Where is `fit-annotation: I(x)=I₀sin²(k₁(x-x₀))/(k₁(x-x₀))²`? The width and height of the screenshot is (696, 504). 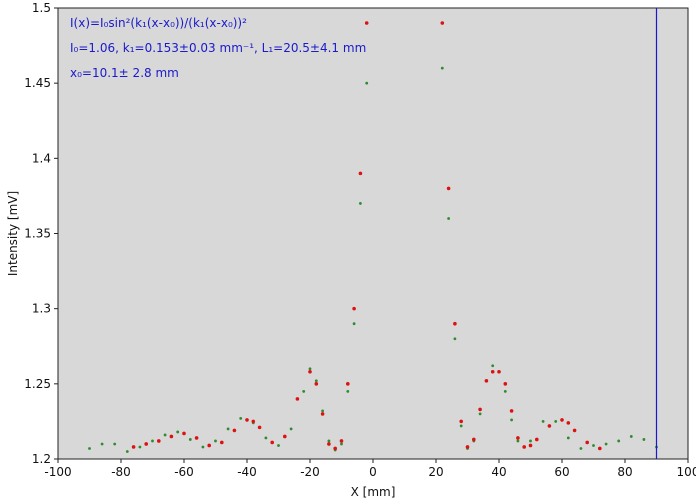
fit-annotation: I(x)=I₀sin²(k₁(x-x₀))/(k₁(x-x₀))² is located at coordinates (158, 23).